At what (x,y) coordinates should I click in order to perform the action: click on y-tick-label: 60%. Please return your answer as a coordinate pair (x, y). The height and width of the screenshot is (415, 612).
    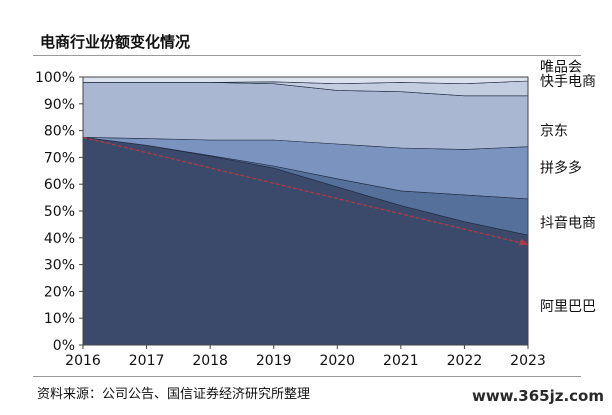
    Looking at the image, I should click on (59, 185).